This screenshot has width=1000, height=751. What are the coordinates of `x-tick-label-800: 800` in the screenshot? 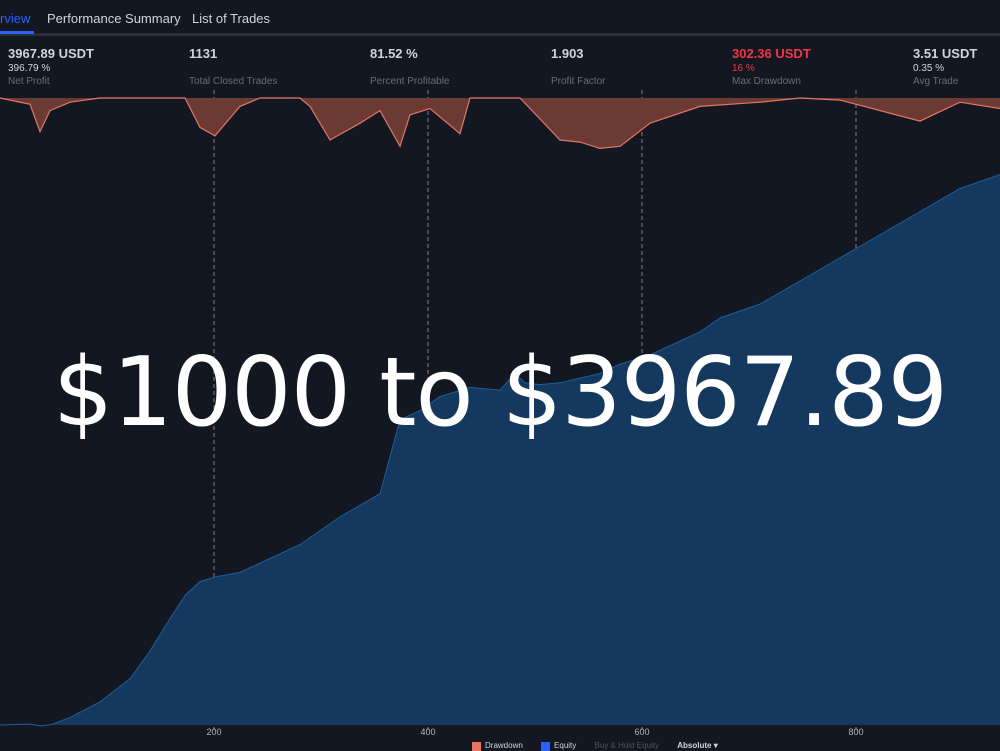 It's located at (855, 732).